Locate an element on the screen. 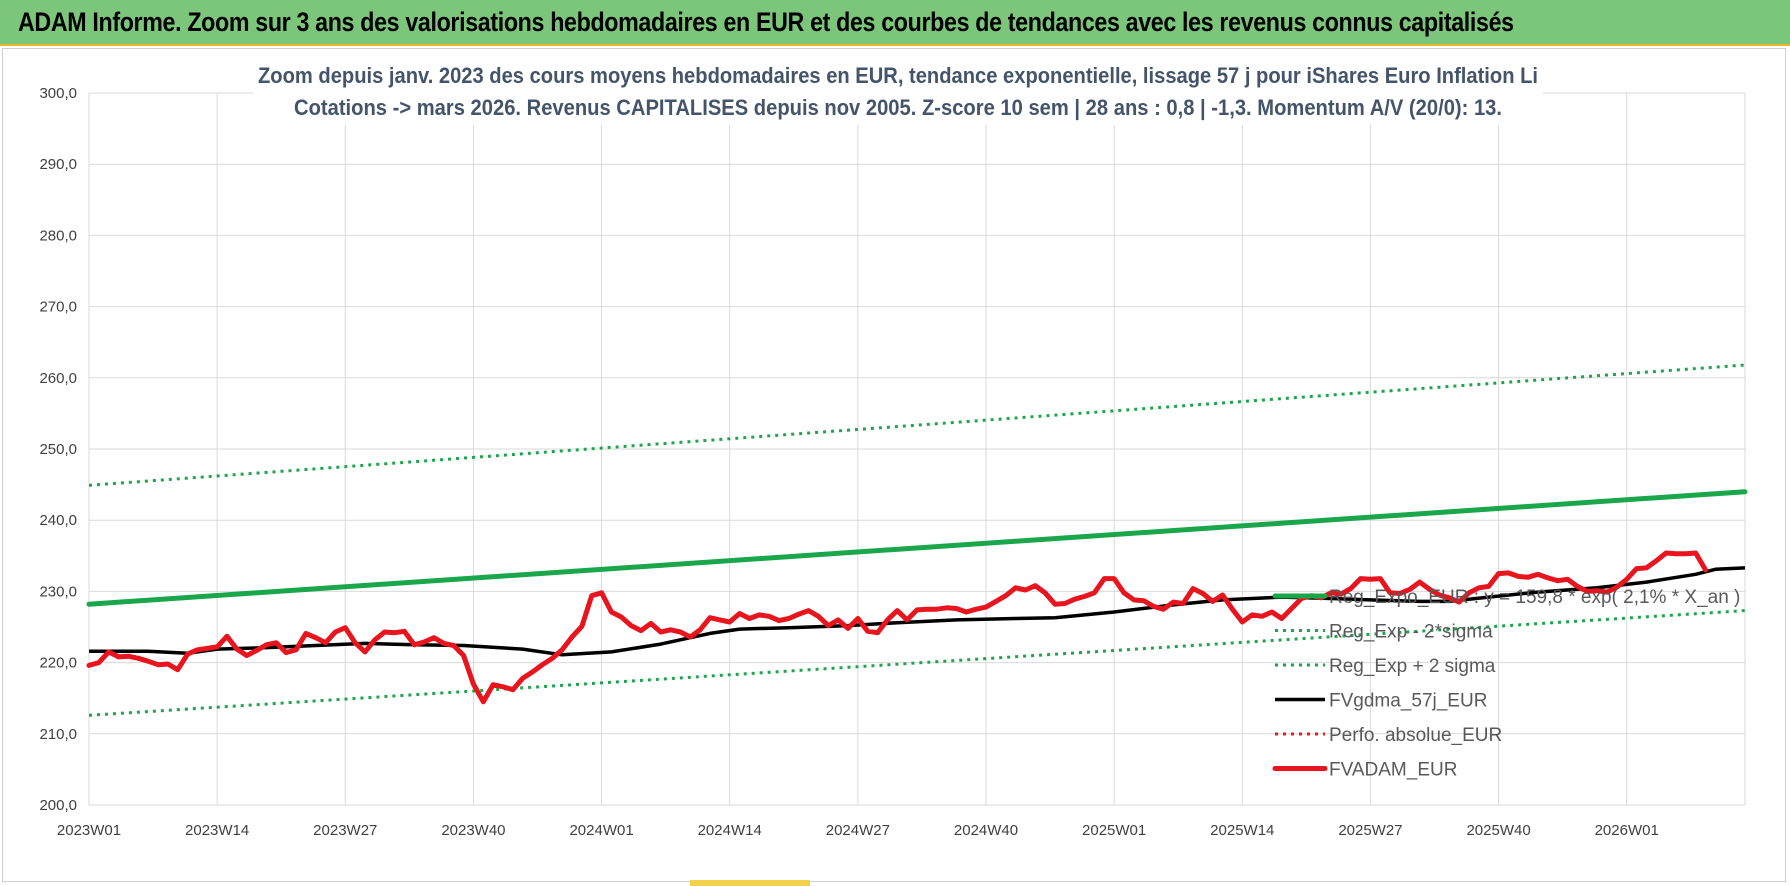  x-tick-label: 2025W14 is located at coordinates (1242, 830).